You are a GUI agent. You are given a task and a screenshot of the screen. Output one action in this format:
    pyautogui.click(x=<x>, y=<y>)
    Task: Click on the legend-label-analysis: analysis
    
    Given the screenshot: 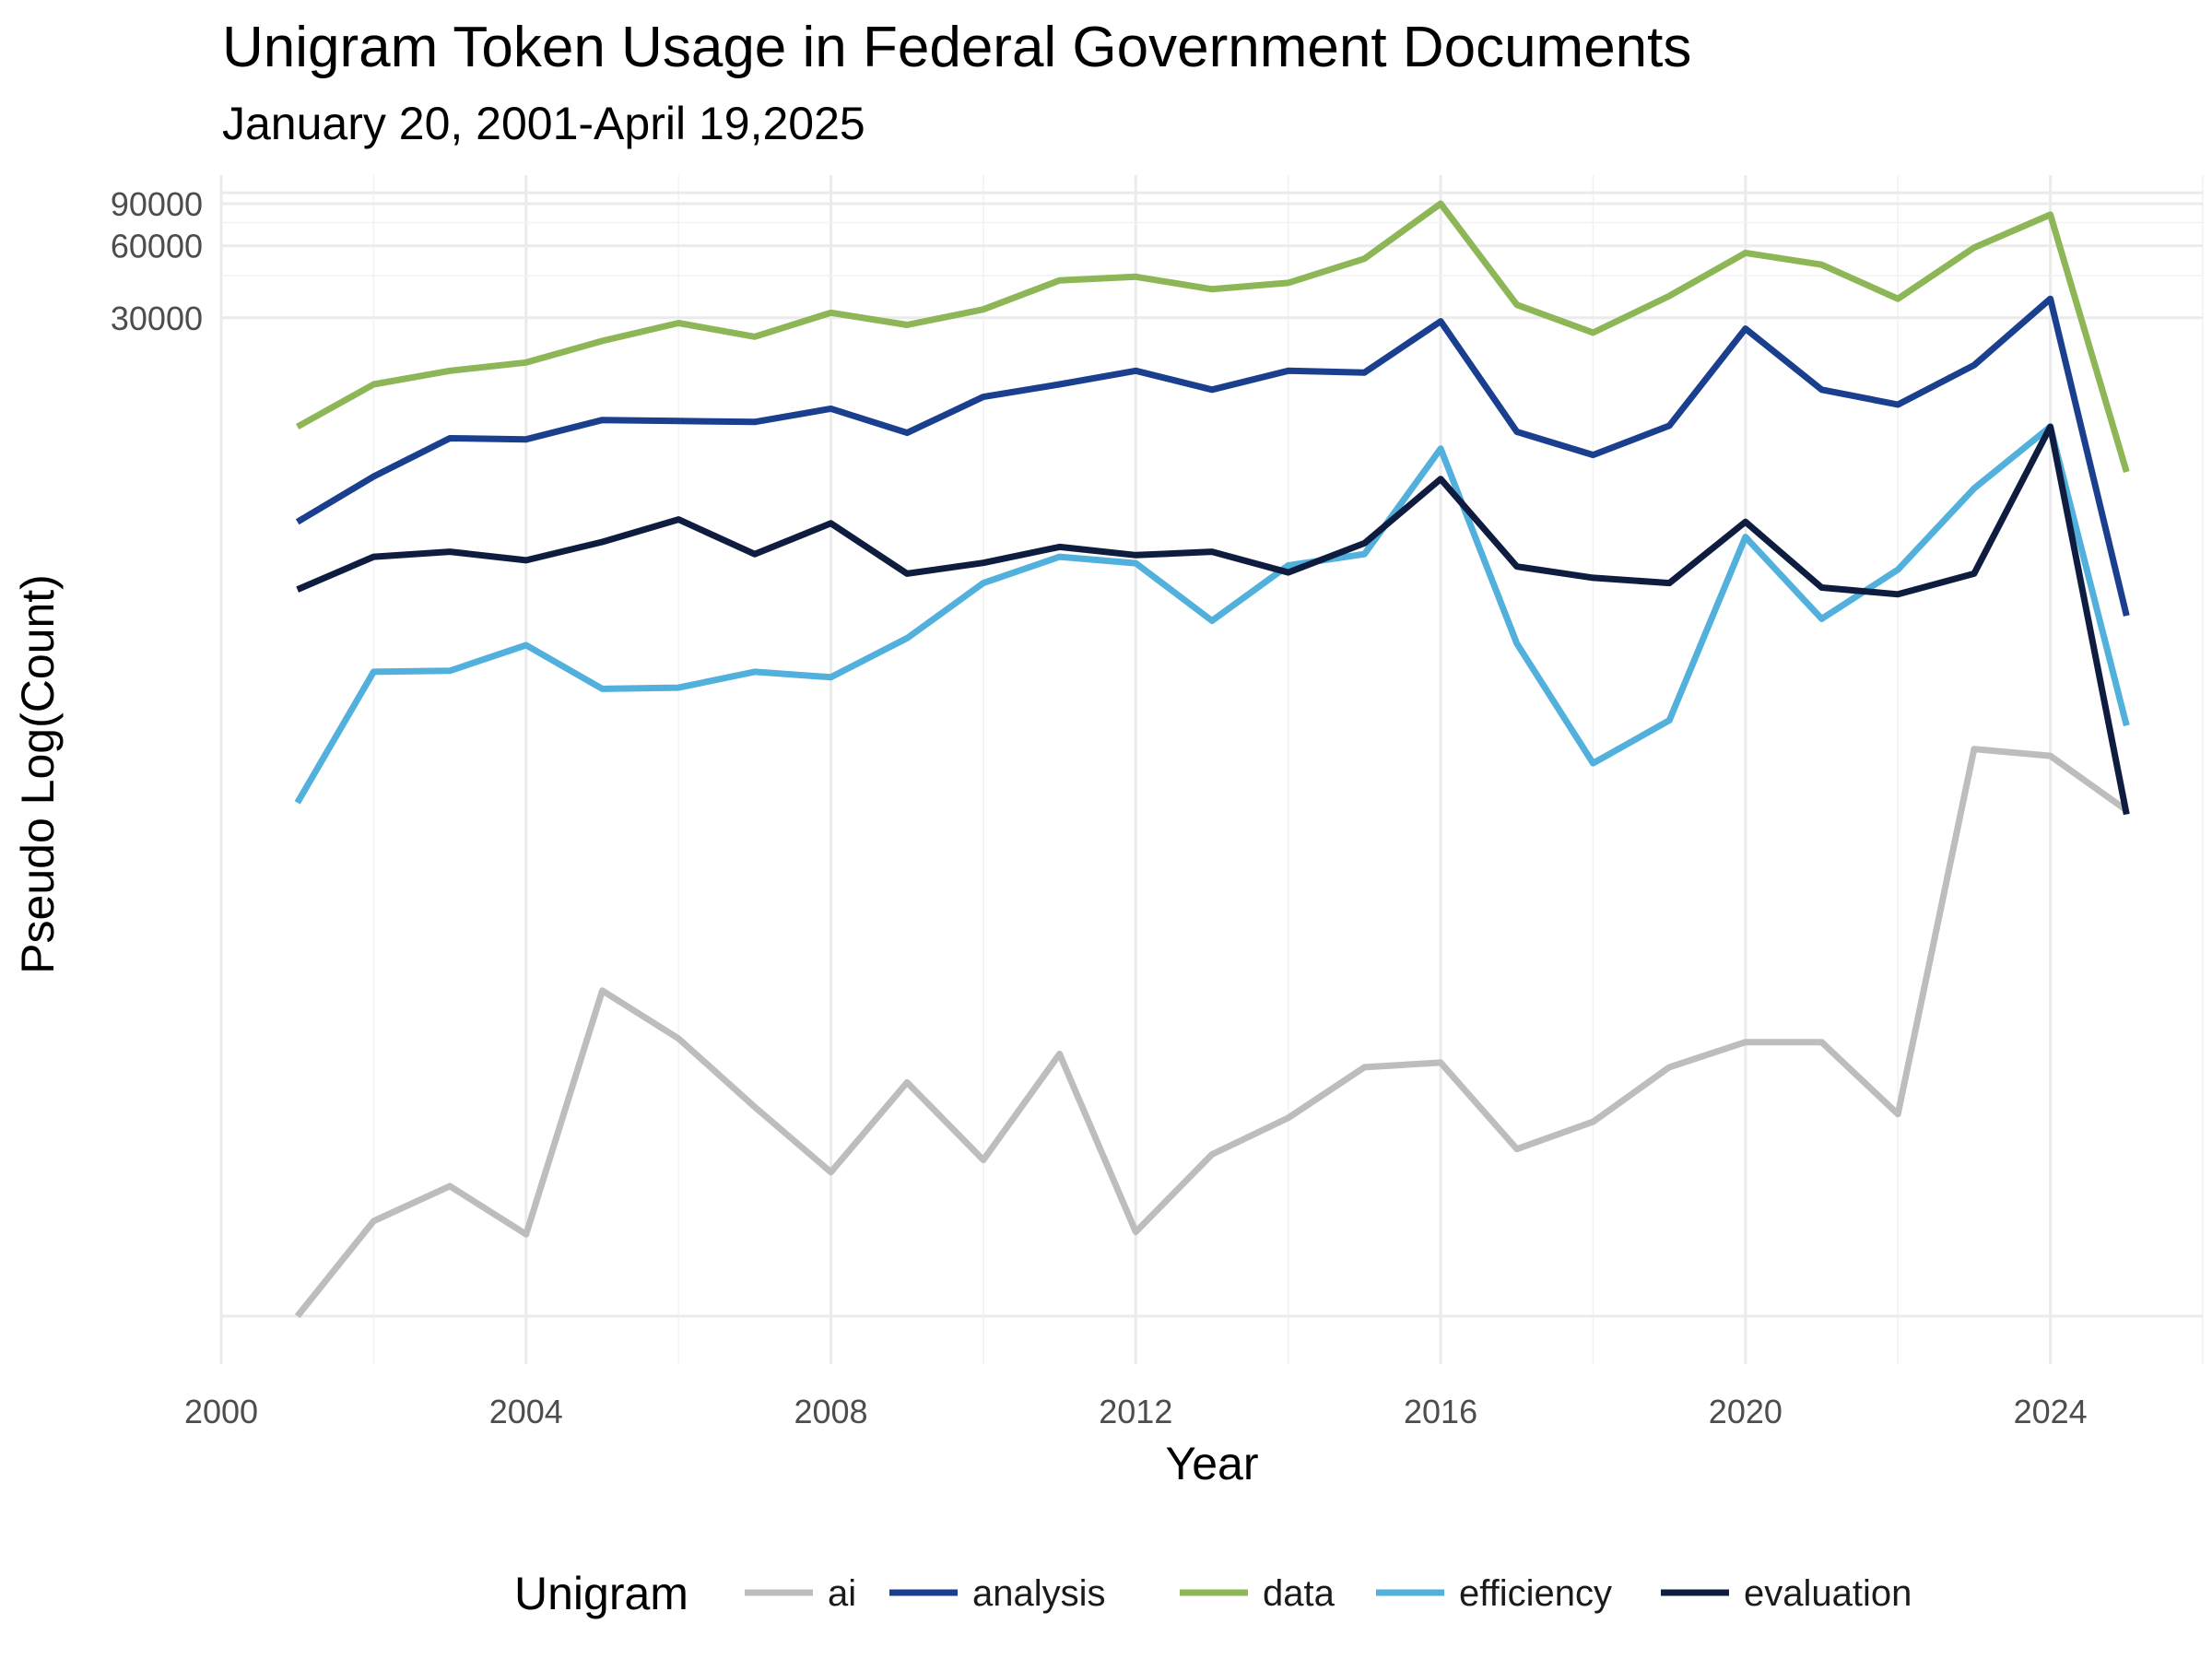 What is the action you would take?
    pyautogui.click(x=1039, y=1593)
    